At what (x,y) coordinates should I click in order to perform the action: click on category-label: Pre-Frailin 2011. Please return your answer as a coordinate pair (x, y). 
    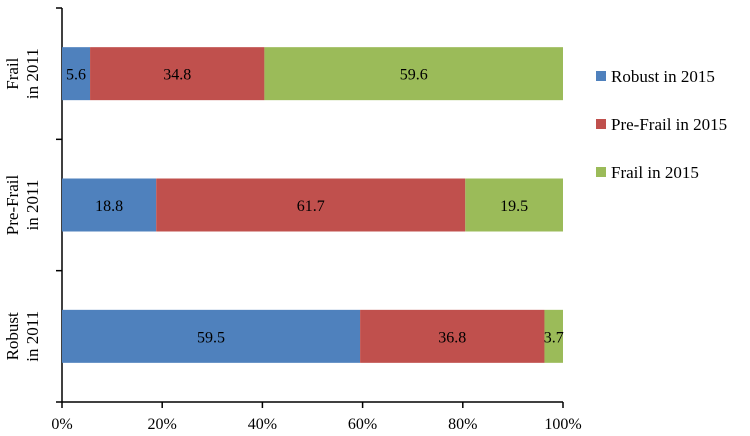
    Looking at the image, I should click on (22, 205).